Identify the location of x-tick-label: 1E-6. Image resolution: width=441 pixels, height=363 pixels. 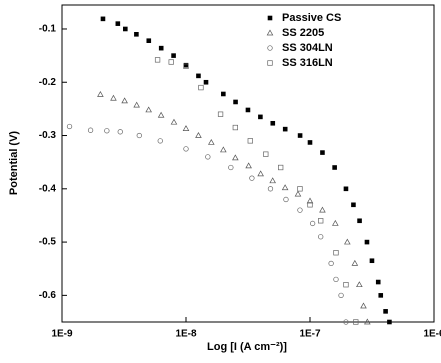
(432, 334).